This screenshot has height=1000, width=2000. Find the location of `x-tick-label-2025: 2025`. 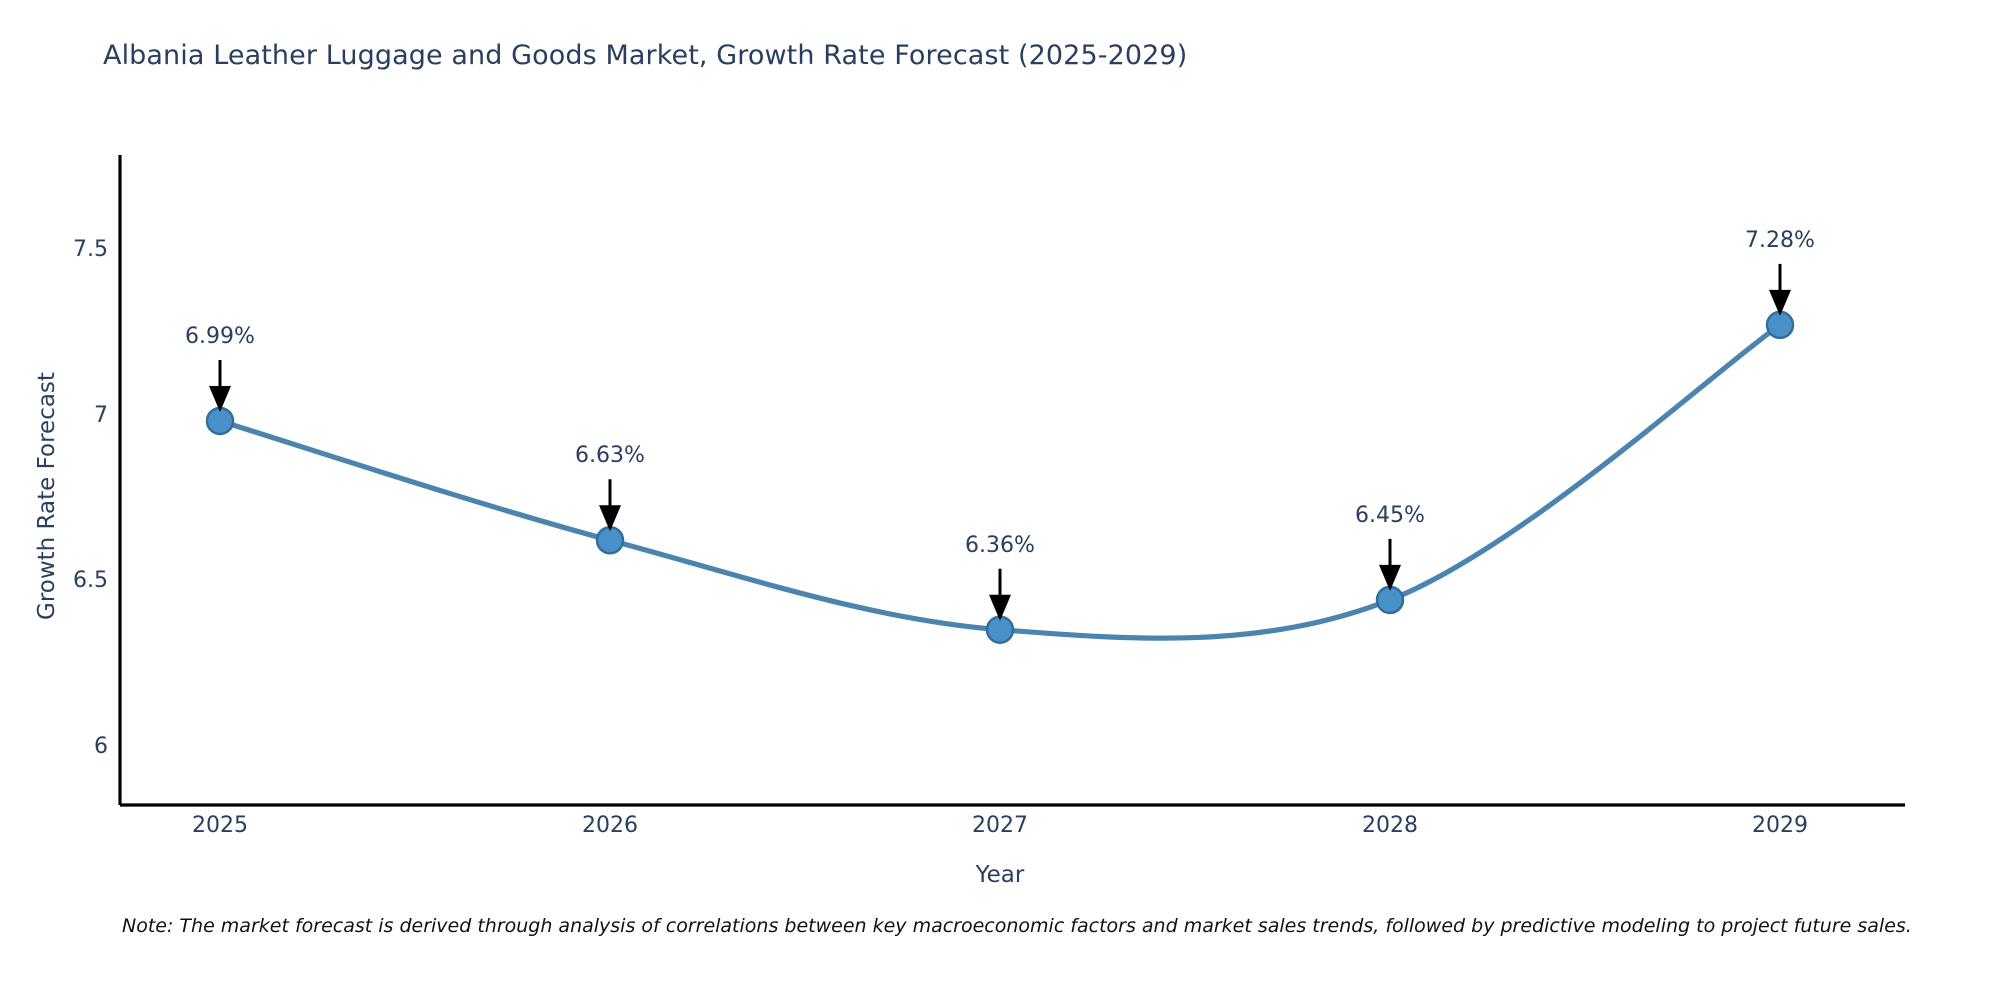

x-tick-label-2025: 2025 is located at coordinates (220, 825).